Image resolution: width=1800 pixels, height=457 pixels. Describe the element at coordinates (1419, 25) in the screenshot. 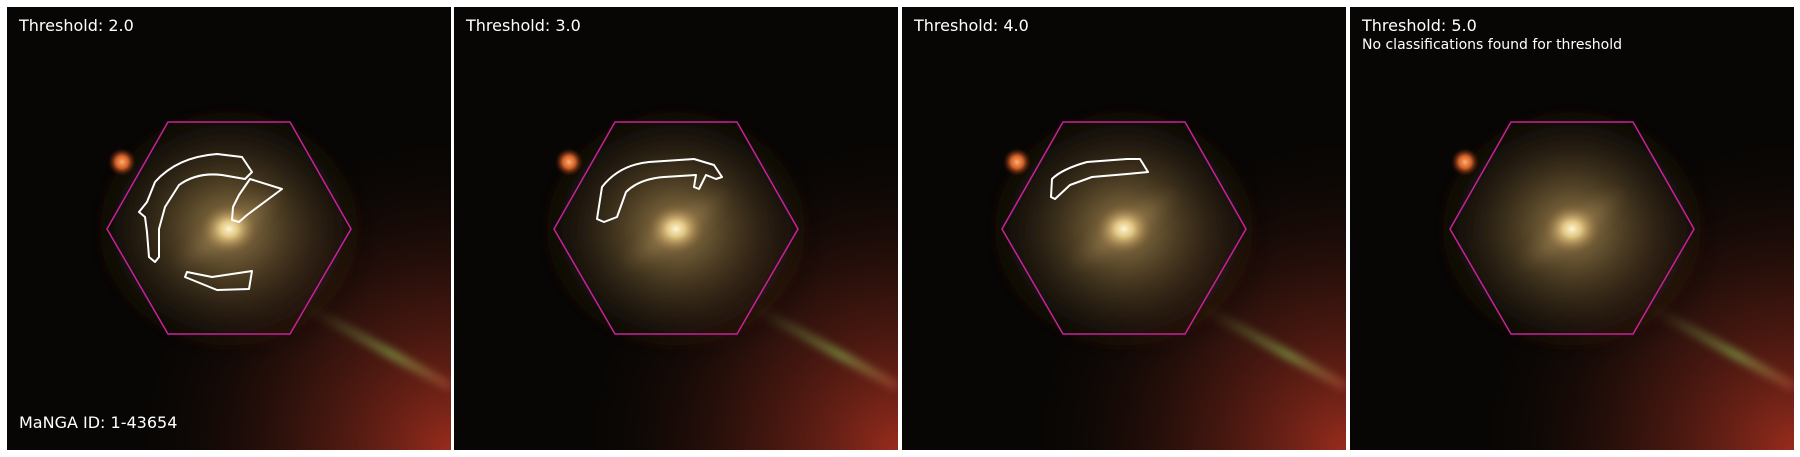

I see `panel-title: Threshold: 5.0` at that location.